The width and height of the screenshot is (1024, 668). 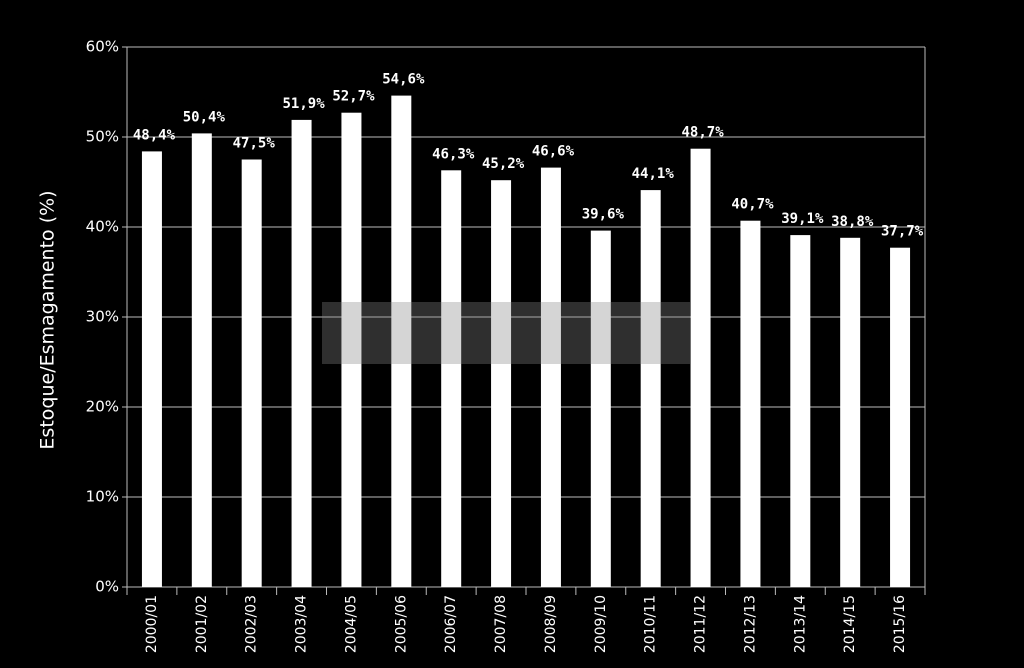 I want to click on x-tick-label: 2003/04, so click(x=302, y=624).